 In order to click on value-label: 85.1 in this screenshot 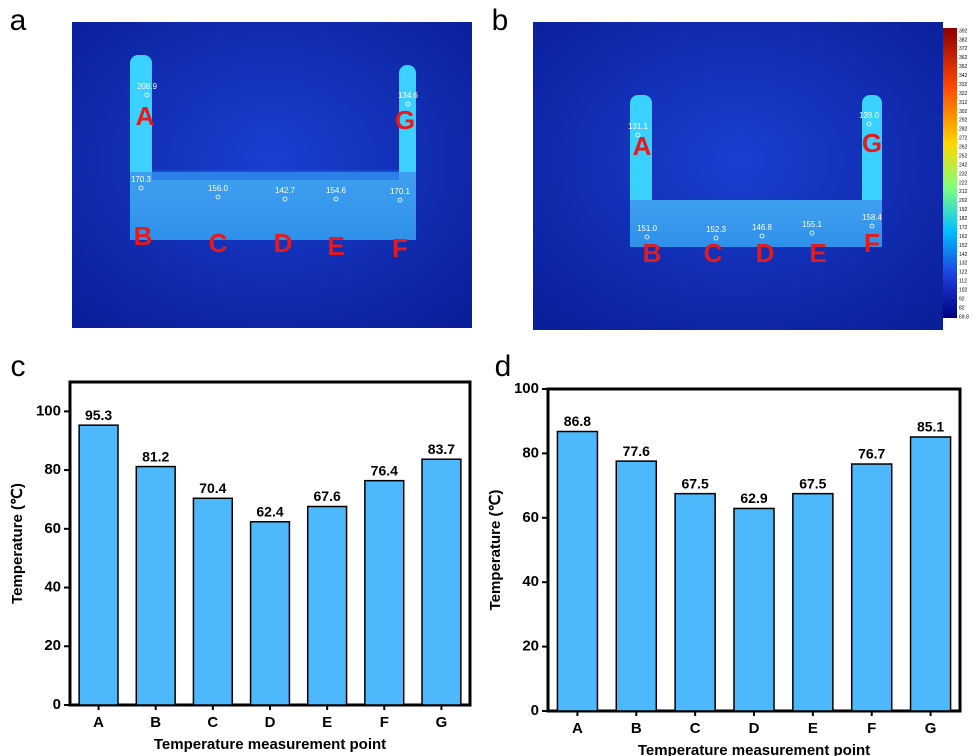, I will do `click(930, 427)`.